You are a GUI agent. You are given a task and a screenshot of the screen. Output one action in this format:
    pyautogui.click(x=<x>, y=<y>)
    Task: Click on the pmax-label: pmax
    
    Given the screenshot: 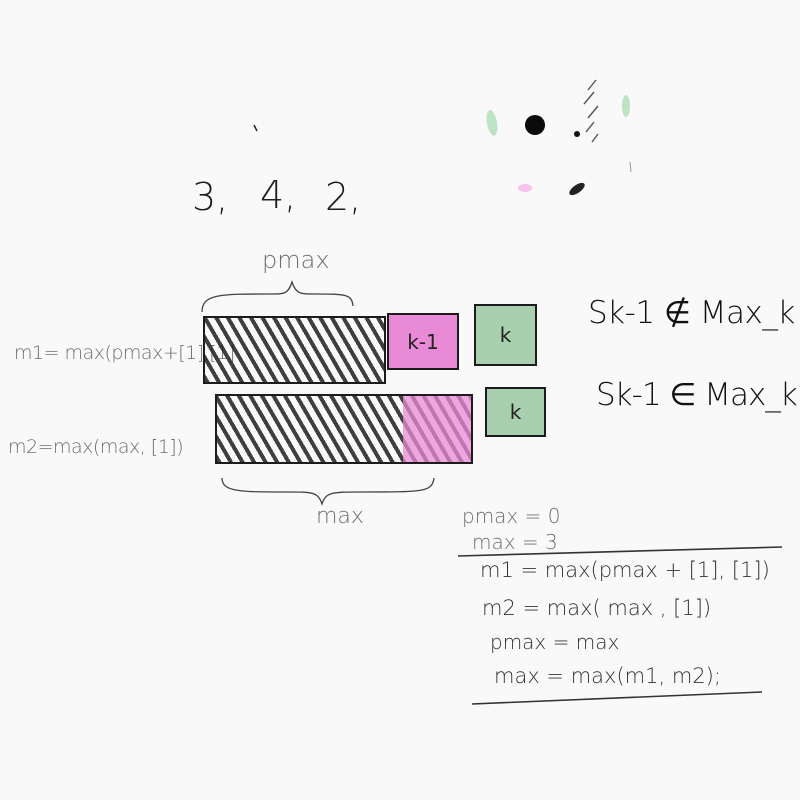 What is the action you would take?
    pyautogui.click(x=296, y=260)
    